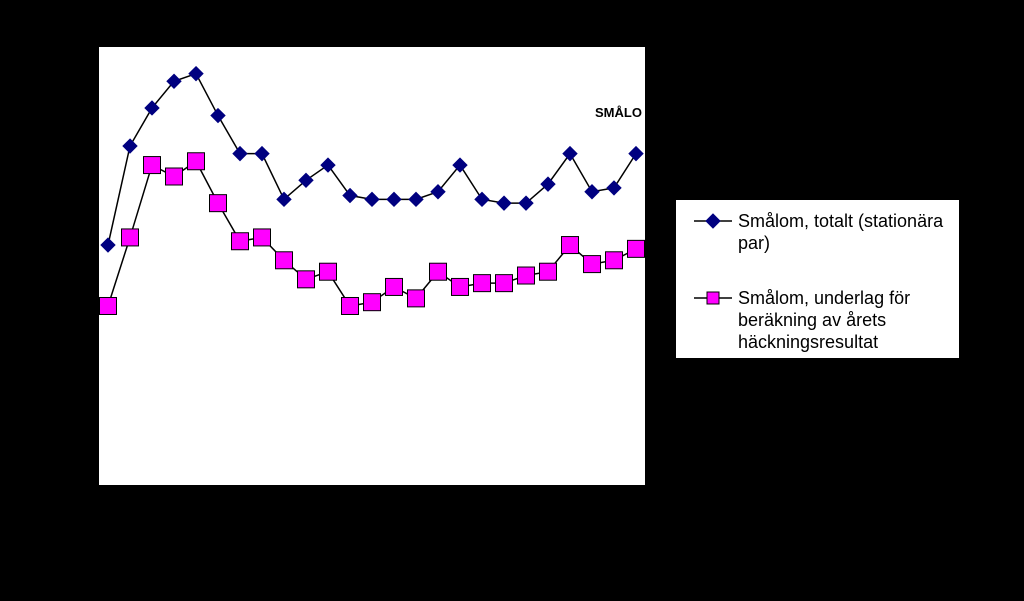  Describe the element at coordinates (713, 298) in the screenshot. I see `legend-marker-square` at that location.